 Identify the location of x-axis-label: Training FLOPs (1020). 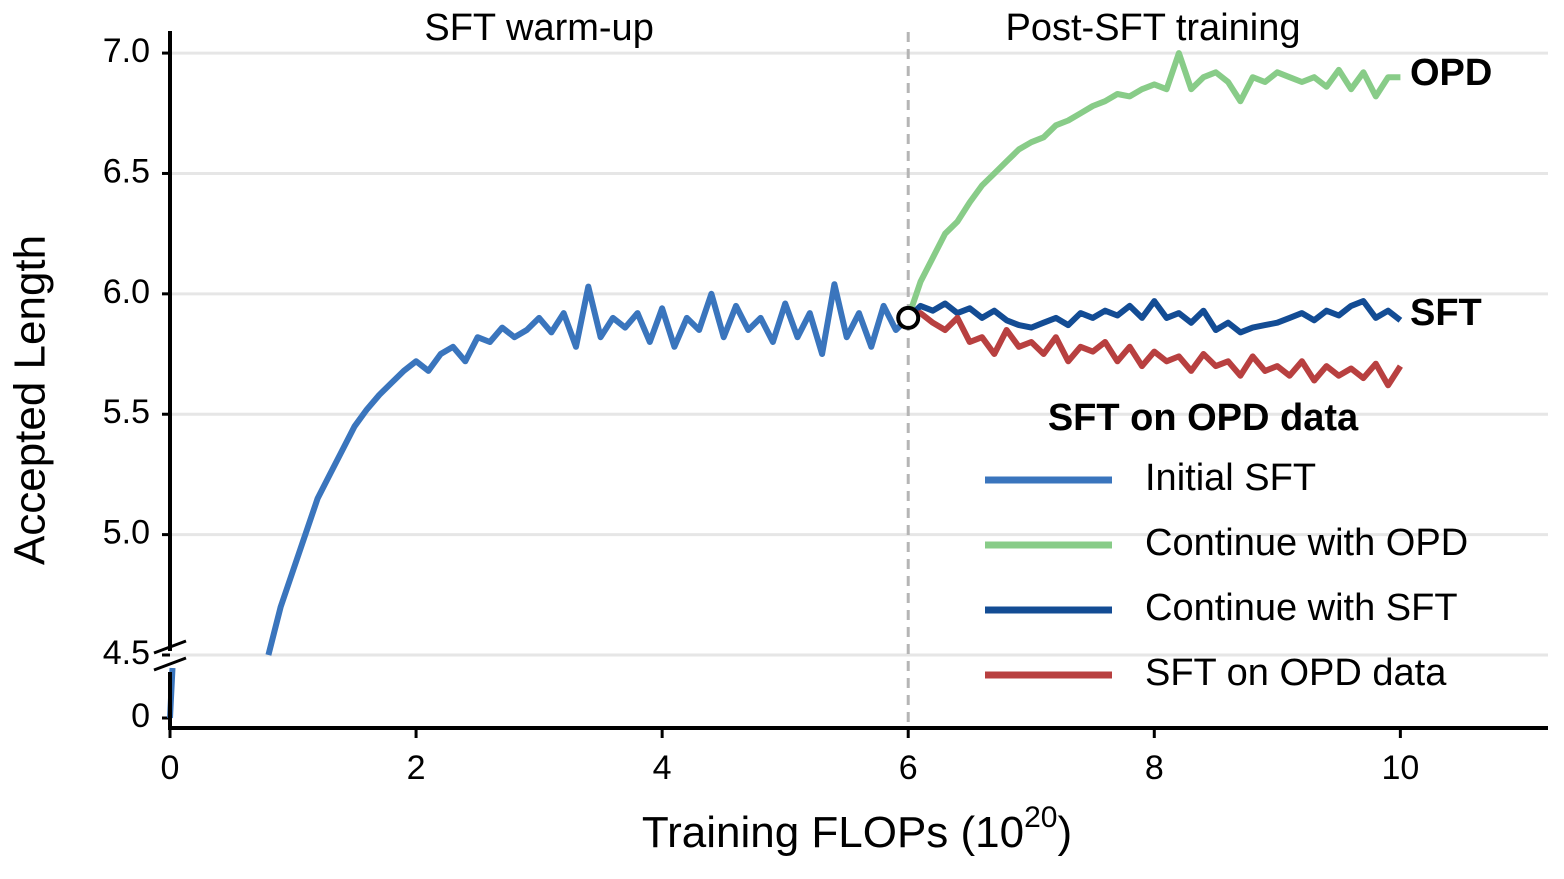
(857, 829).